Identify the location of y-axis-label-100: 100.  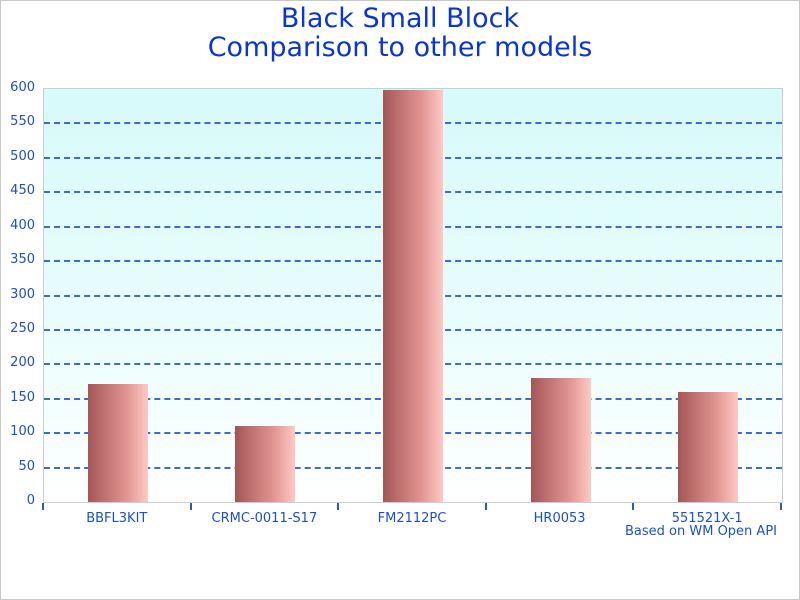
(22, 432).